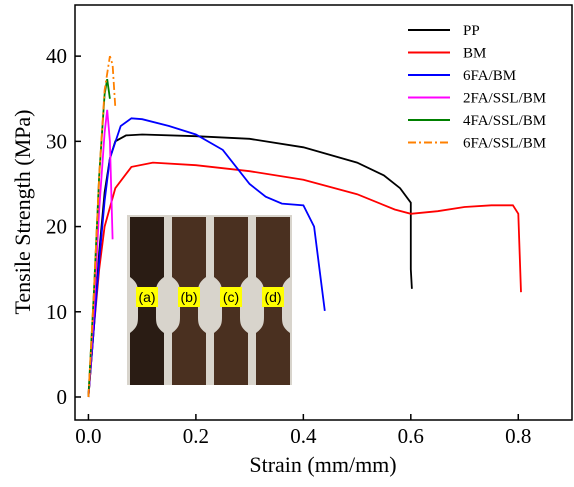  I want to click on inset-label: (a), so click(146, 297).